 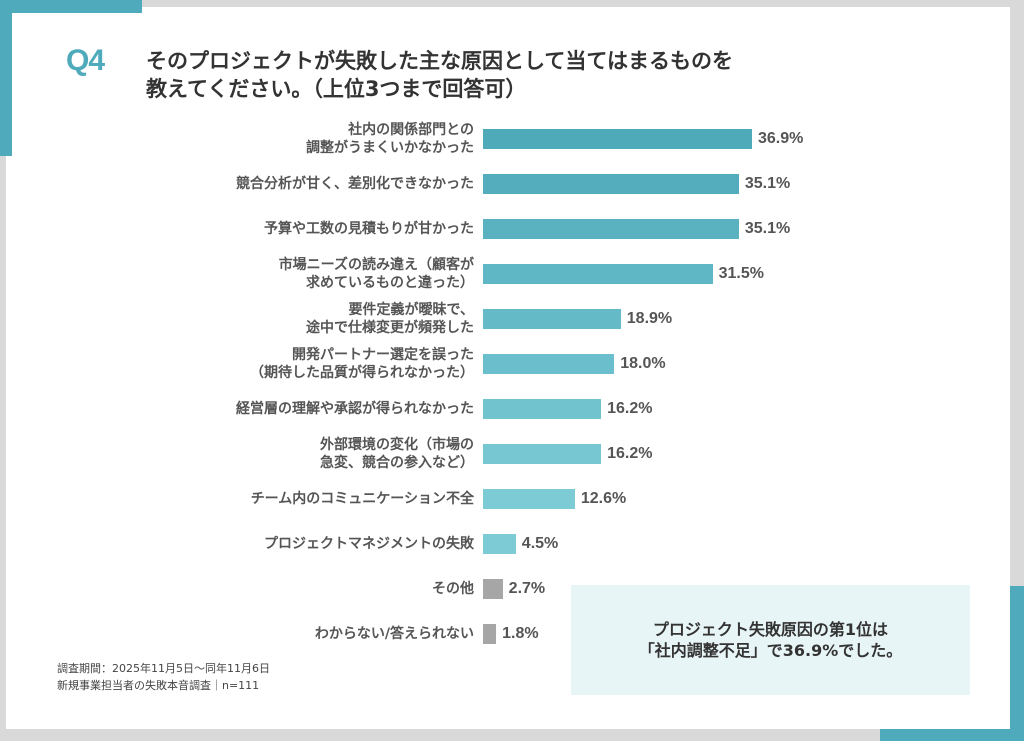 I want to click on category-label-line: 要件定義が曖昧で、, so click(x=411, y=310).